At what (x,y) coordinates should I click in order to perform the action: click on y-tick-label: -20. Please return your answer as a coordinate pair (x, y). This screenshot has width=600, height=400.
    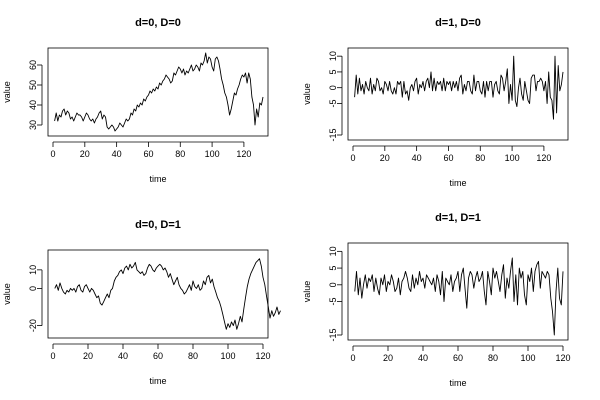
    Looking at the image, I should click on (33, 325).